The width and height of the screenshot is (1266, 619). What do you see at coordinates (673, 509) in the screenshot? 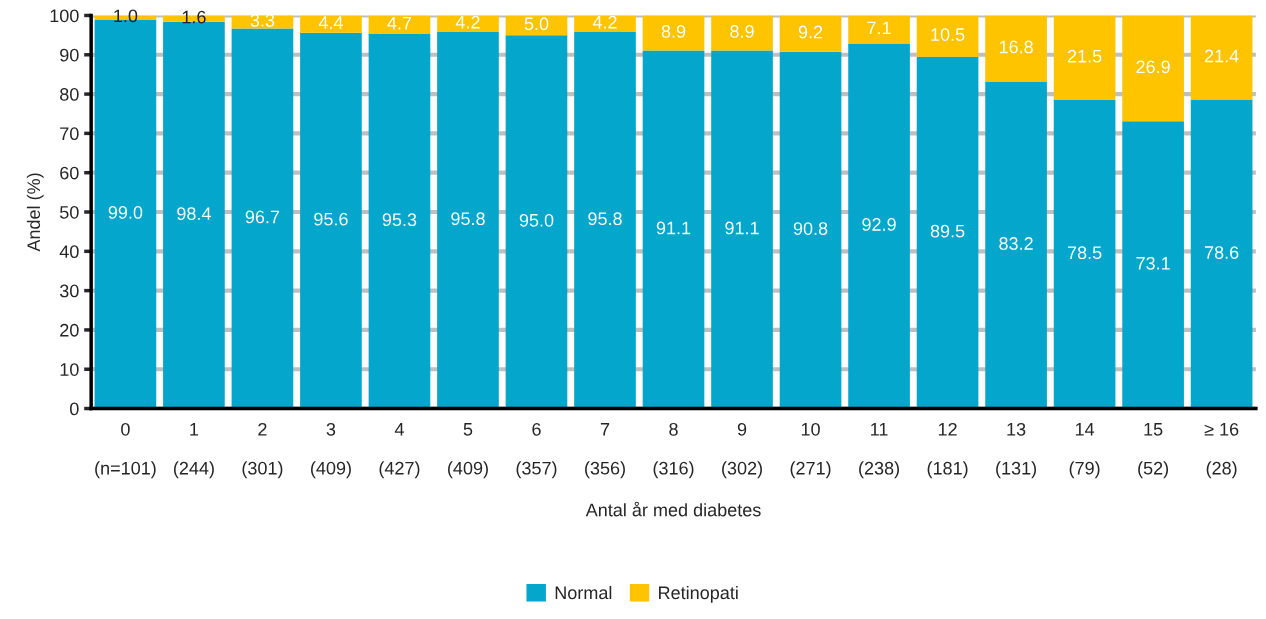
I see `x-axis-title: Antal år med diabetes` at bounding box center [673, 509].